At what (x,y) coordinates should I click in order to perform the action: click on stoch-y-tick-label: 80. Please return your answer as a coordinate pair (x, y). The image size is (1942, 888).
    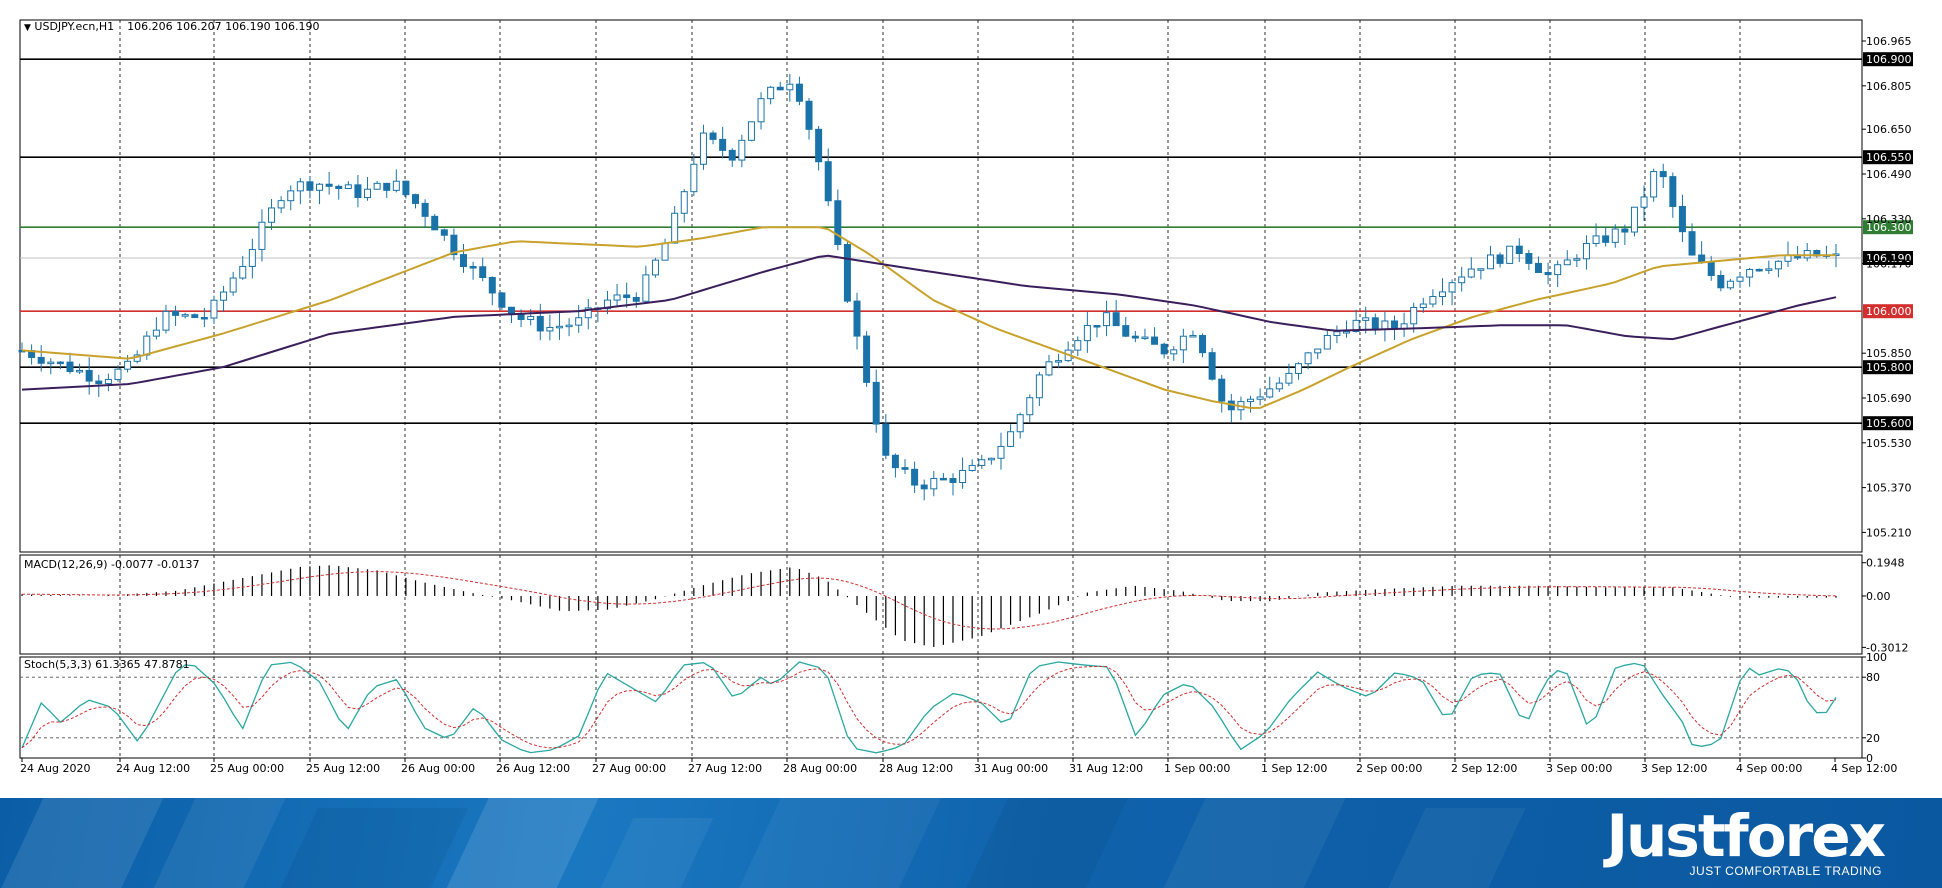
    Looking at the image, I should click on (1873, 677).